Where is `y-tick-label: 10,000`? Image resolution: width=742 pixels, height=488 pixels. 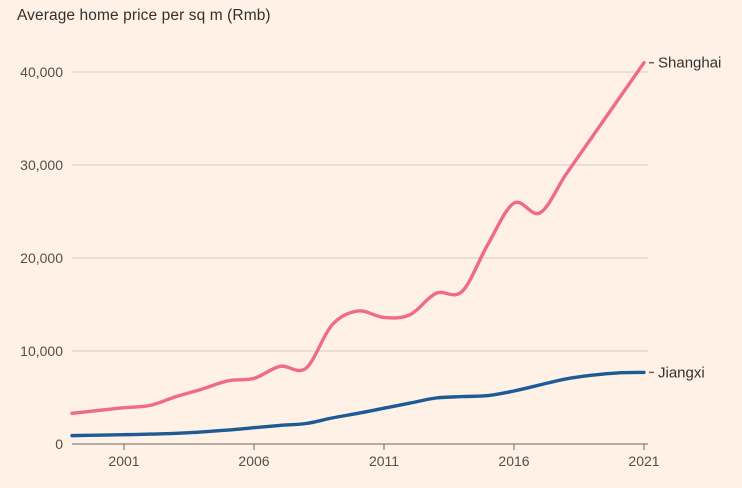
y-tick-label: 10,000 is located at coordinates (41, 351).